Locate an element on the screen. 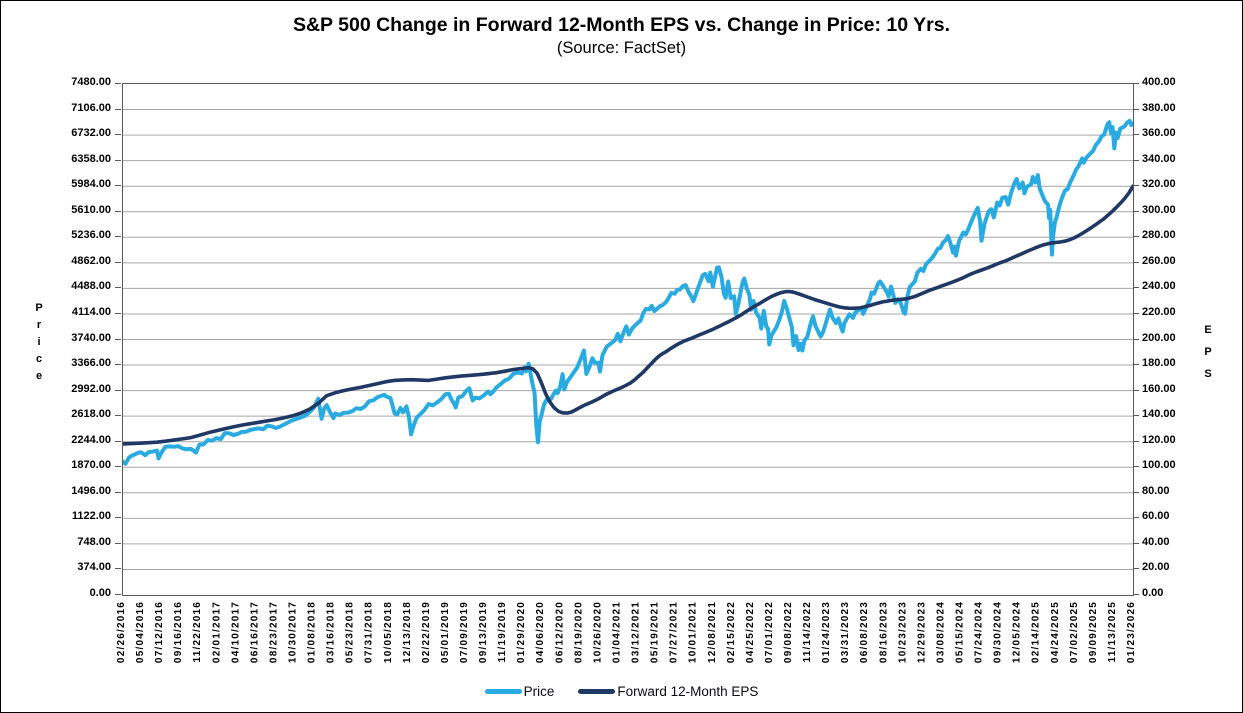  x-tick-label: 05/23/2018 is located at coordinates (350, 632).